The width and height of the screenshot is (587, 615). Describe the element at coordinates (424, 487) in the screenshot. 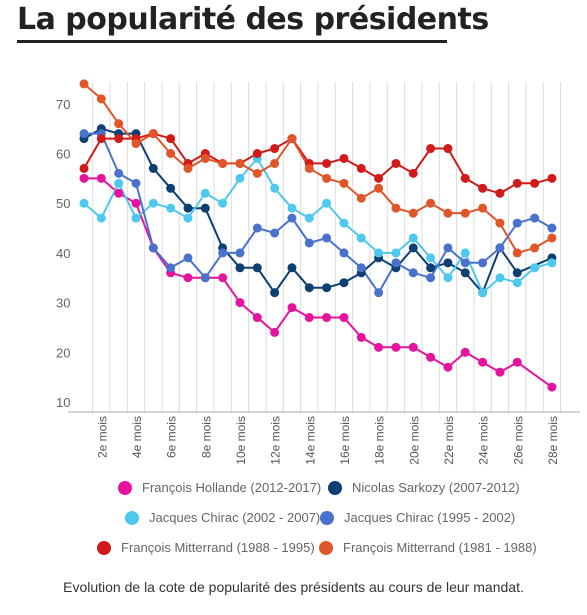

I see `legend-item-sarkozy: Nicolas Sarkozy (2007-2012)` at that location.